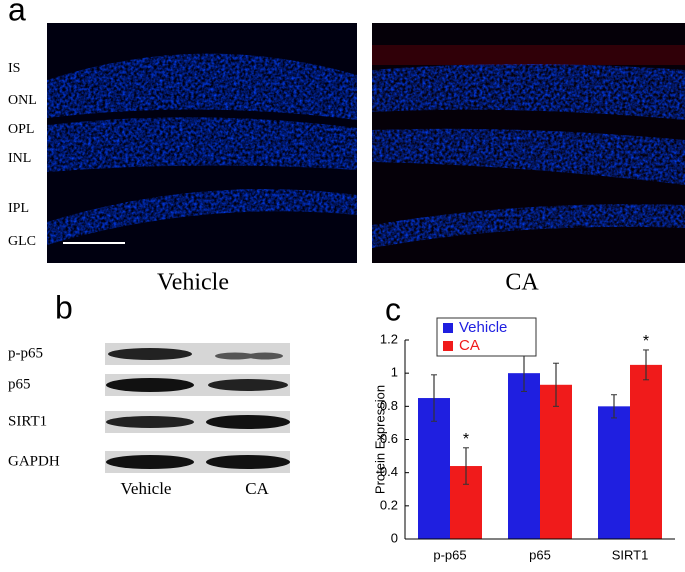 The width and height of the screenshot is (685, 572). I want to click on image-caption: CA, so click(522, 283).